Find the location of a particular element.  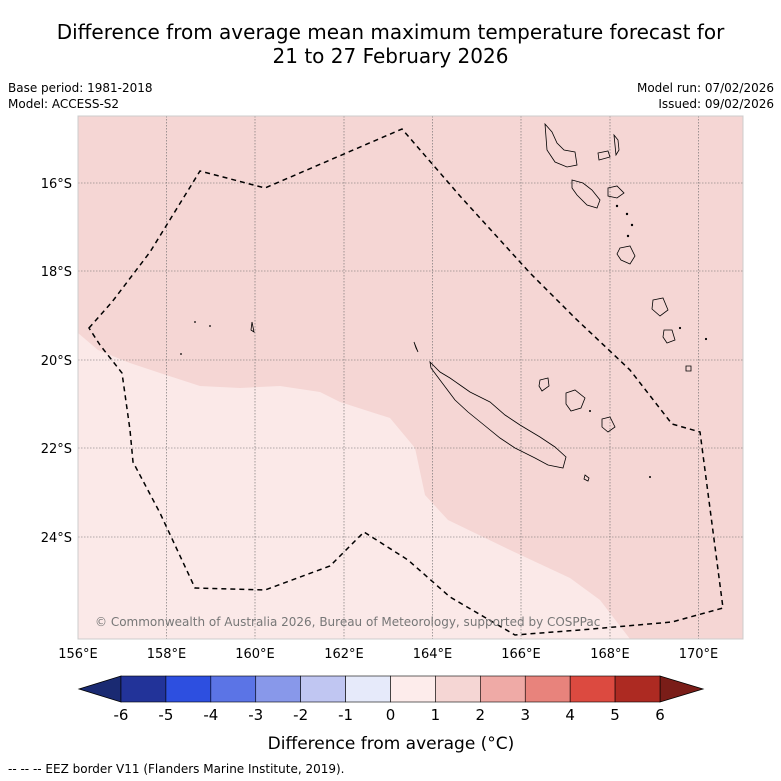

colorbar-tick: 6 is located at coordinates (660, 715).